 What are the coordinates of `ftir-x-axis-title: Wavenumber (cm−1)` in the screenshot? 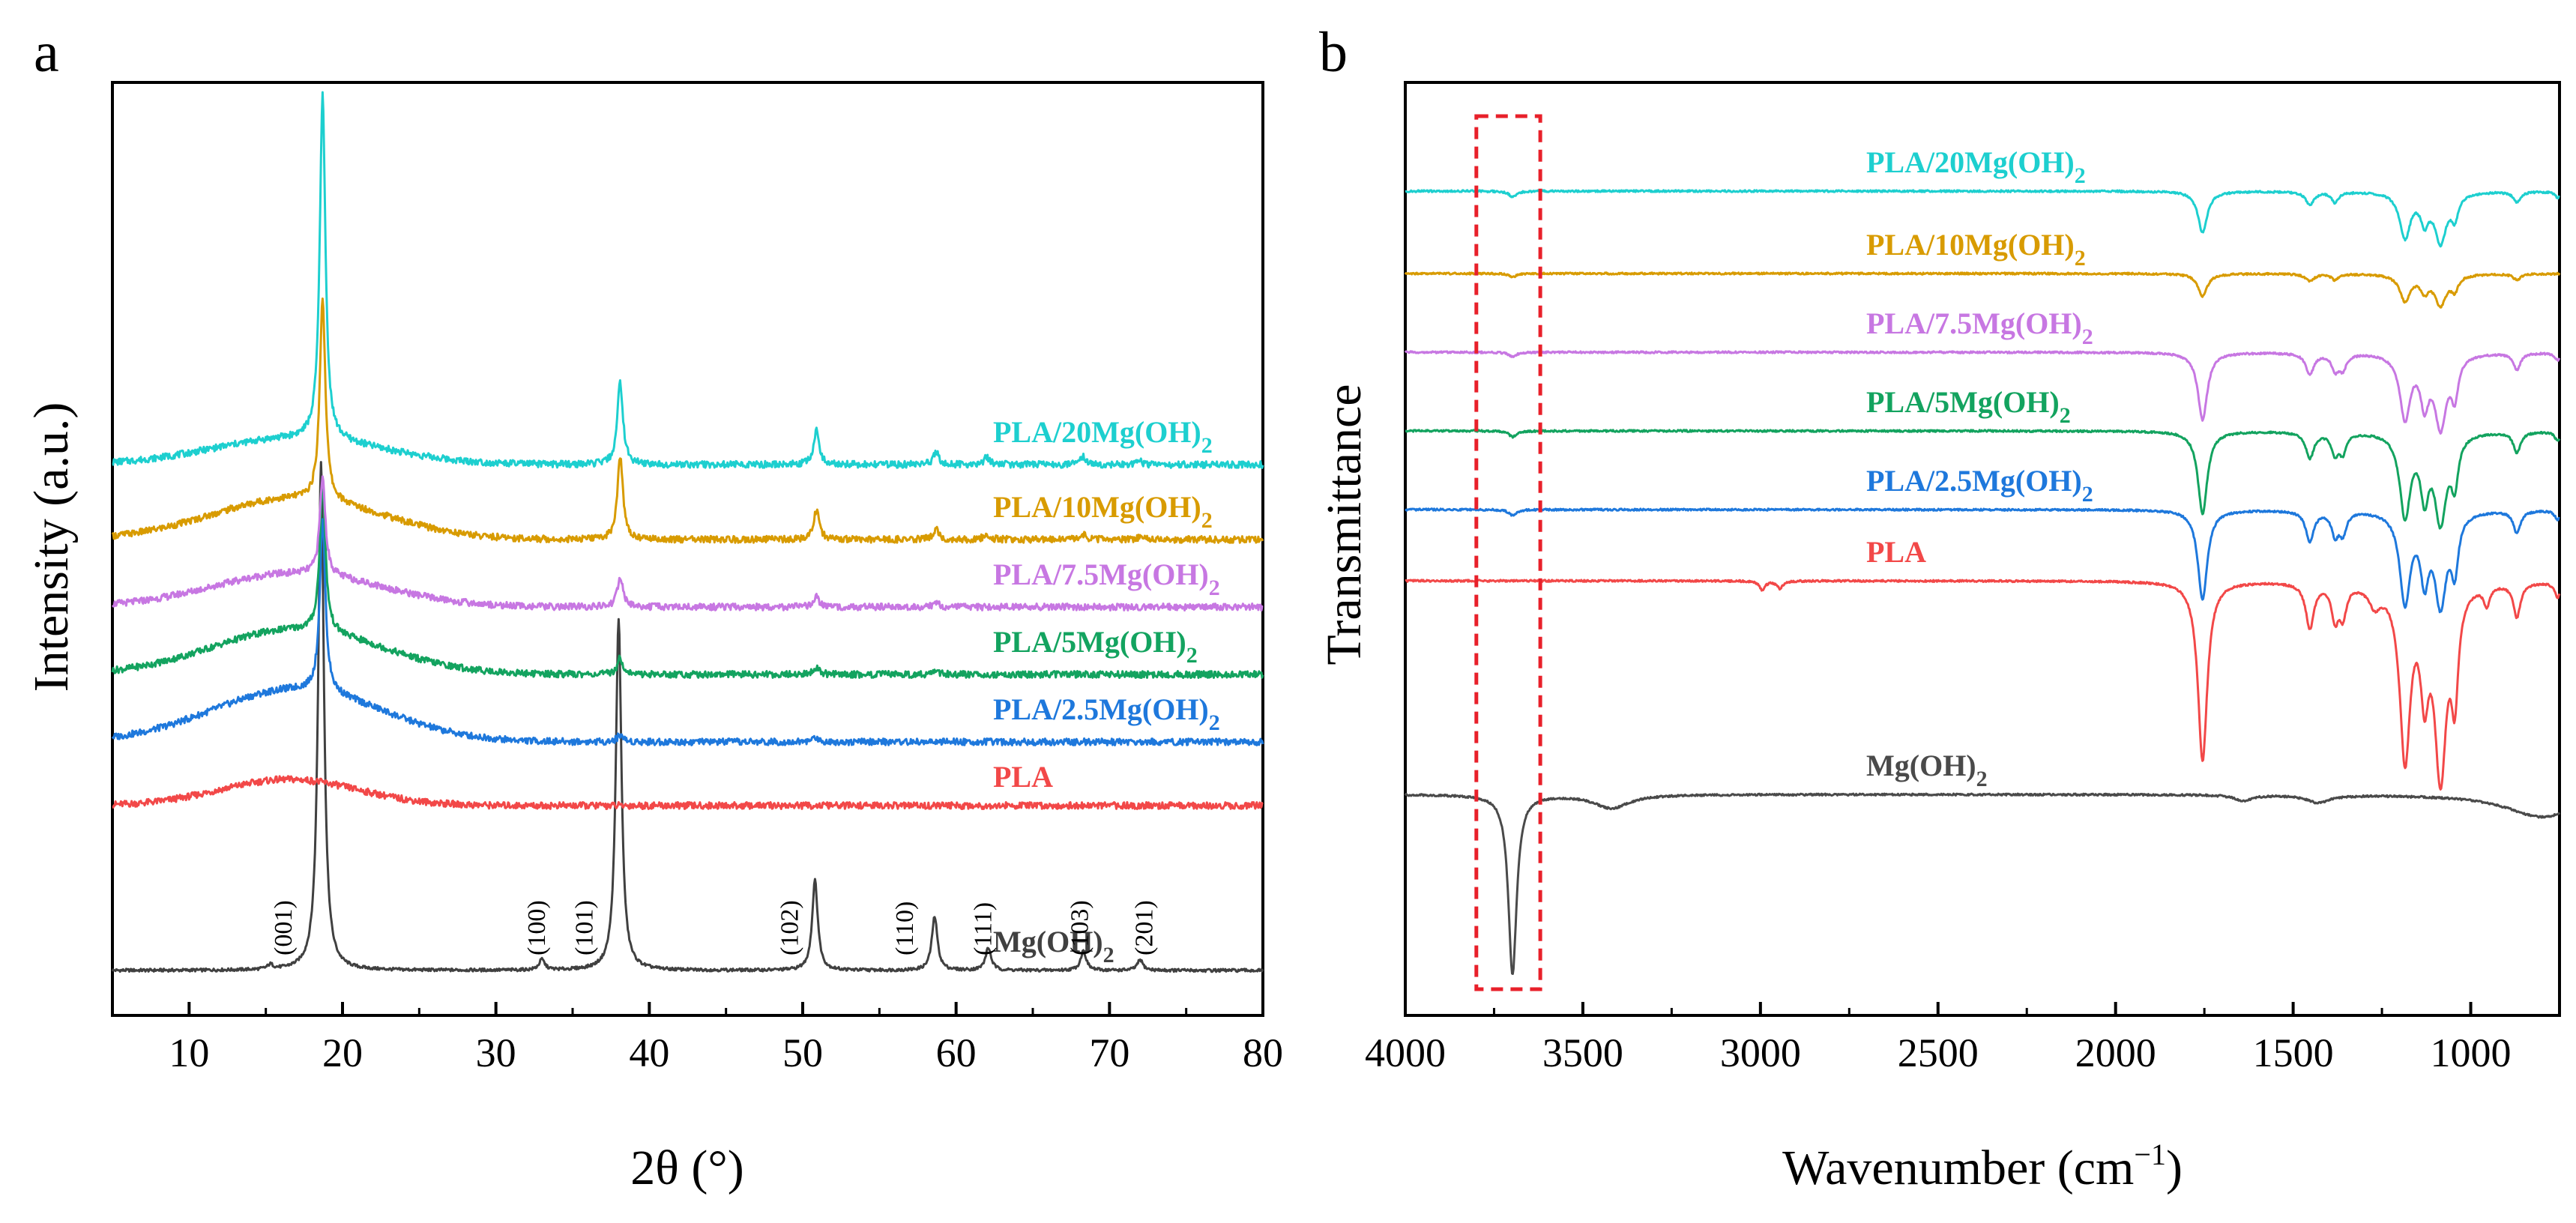 It's located at (1982, 1166).